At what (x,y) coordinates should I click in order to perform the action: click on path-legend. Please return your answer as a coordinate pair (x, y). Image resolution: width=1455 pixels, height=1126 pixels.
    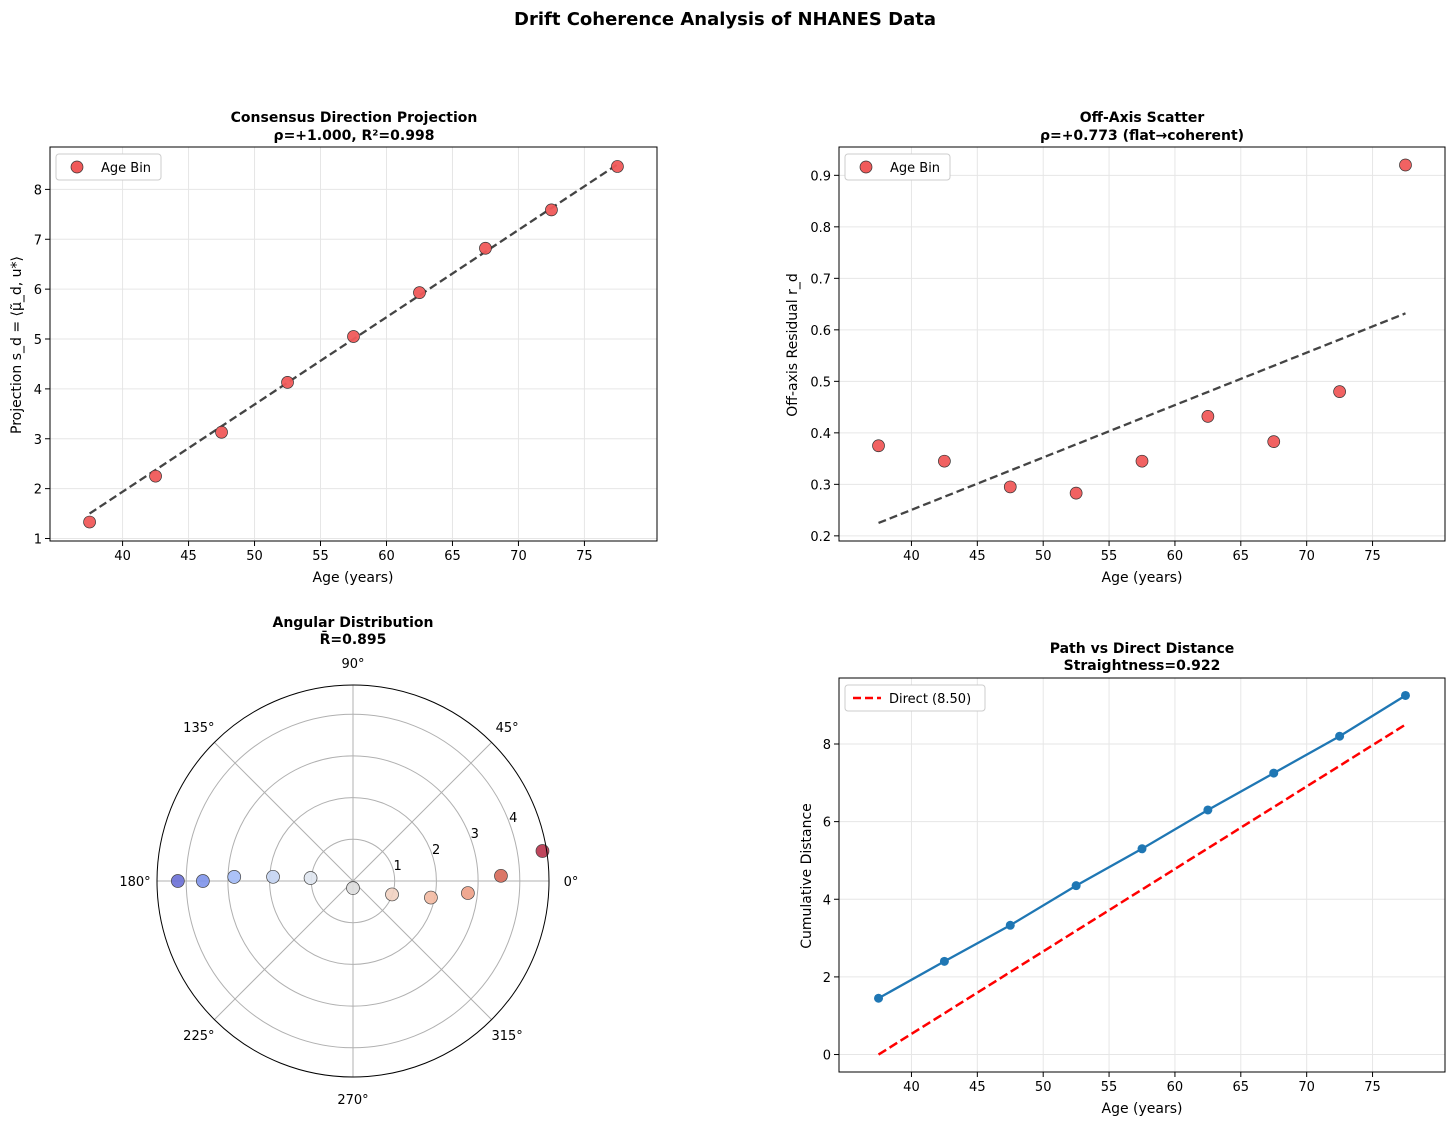
    Looking at the image, I should click on (915, 698).